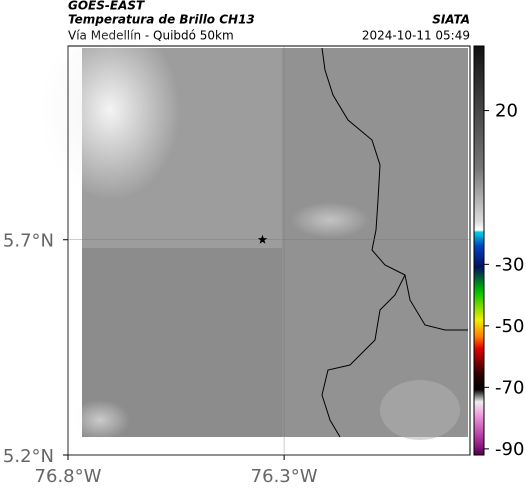 The height and width of the screenshot is (491, 526). Describe the element at coordinates (479, 250) in the screenshot. I see `colorbar` at that location.